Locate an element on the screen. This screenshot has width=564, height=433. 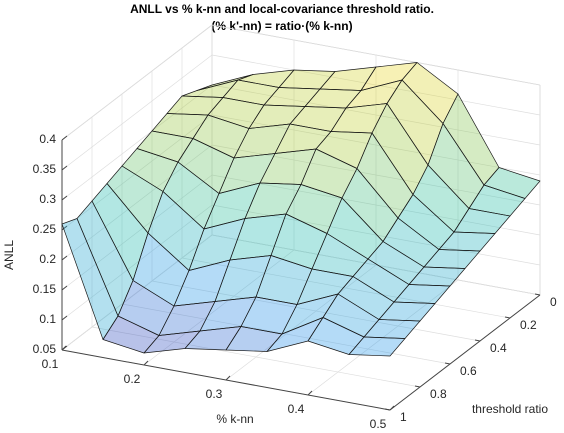
x-tick-label: 0.1 is located at coordinates (50, 364).